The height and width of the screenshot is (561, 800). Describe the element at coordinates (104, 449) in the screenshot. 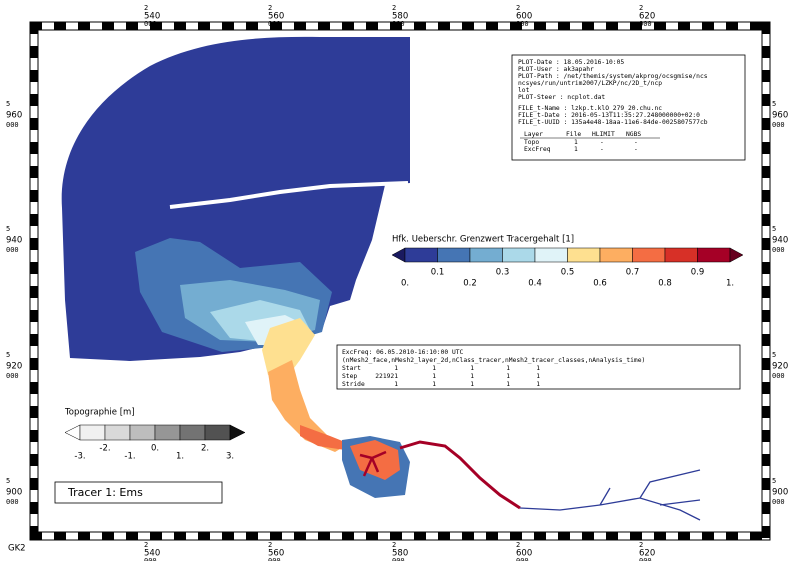

I see `legend-label: -2.` at that location.